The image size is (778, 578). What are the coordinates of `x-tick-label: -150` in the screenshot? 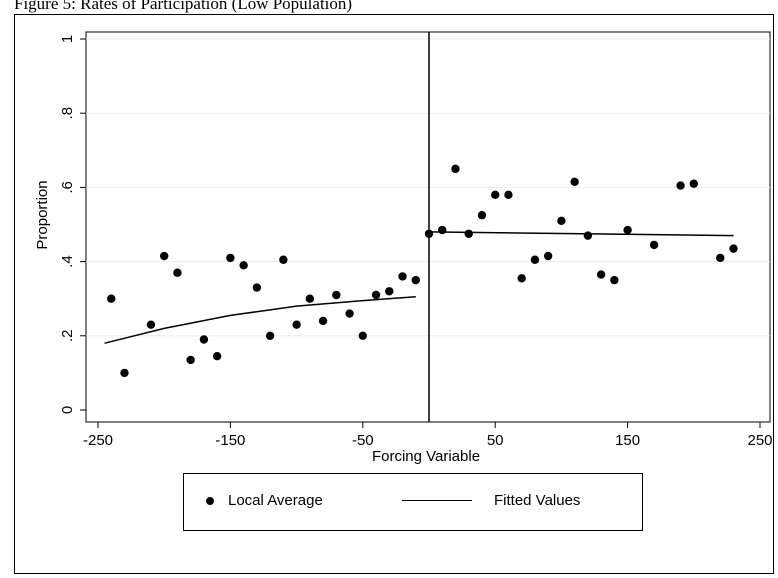 It's located at (230, 440).